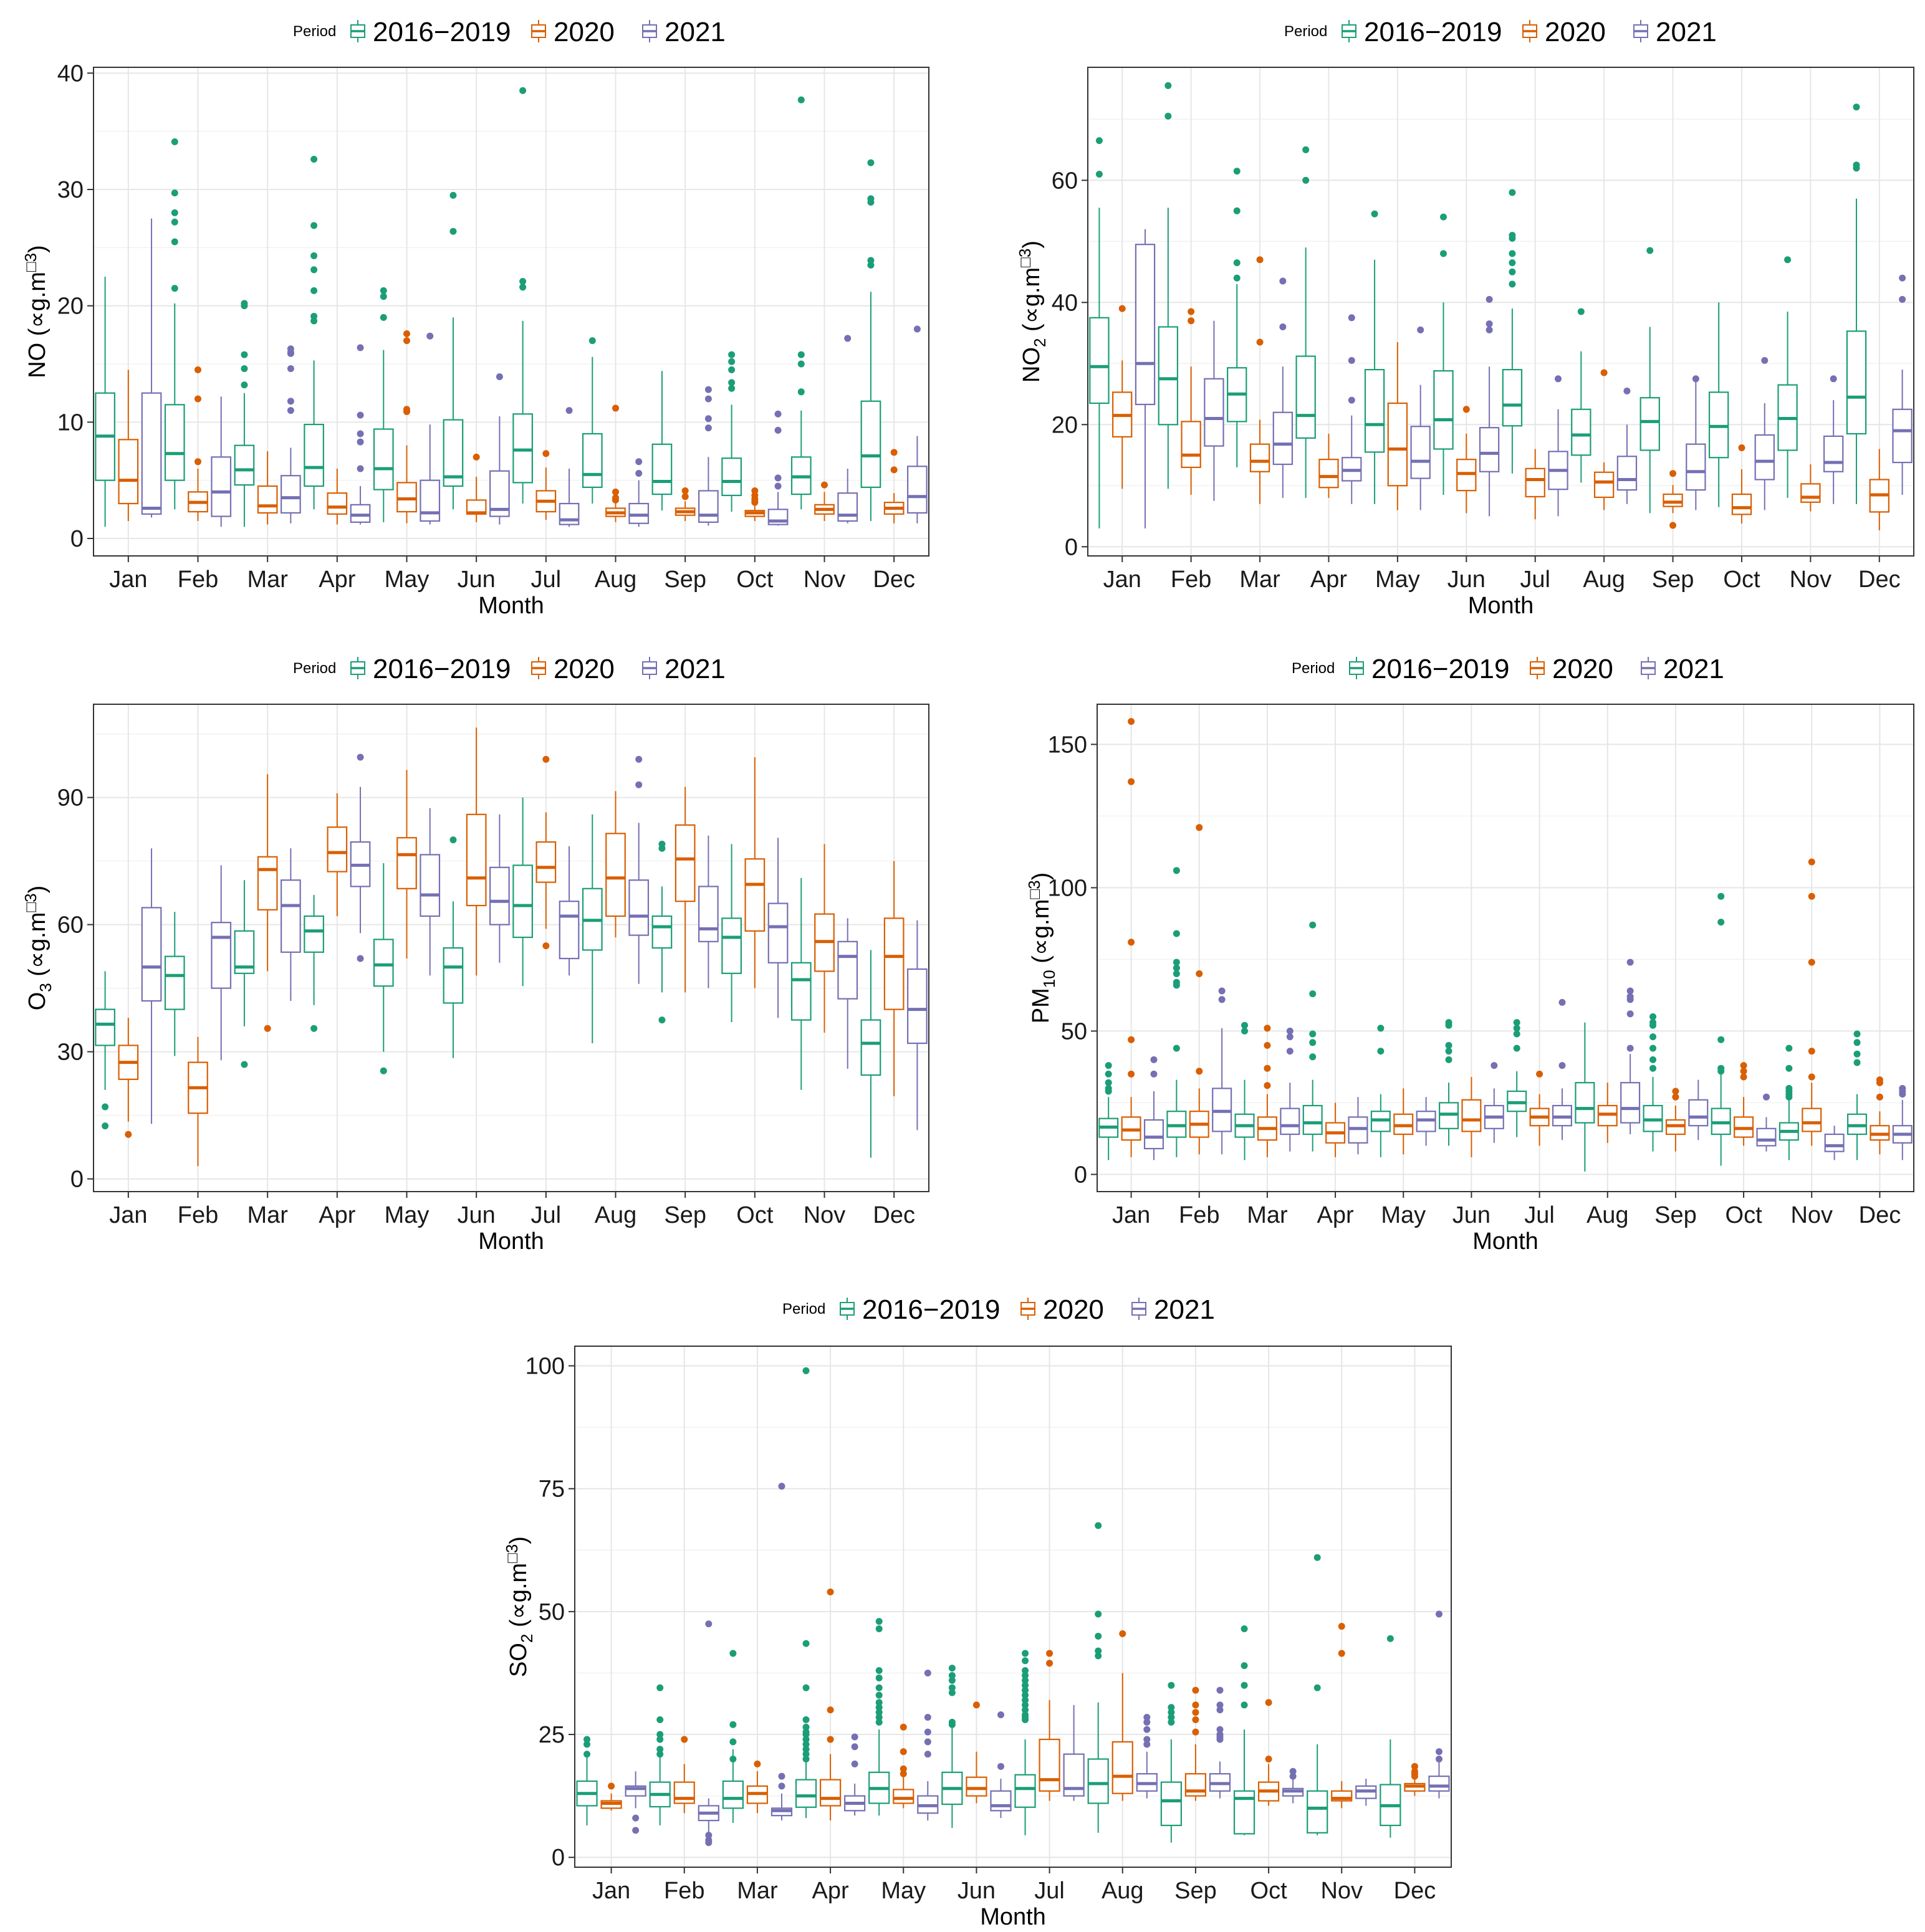  What do you see at coordinates (1259, 580) in the screenshot?
I see `x-tick-label: Mar` at bounding box center [1259, 580].